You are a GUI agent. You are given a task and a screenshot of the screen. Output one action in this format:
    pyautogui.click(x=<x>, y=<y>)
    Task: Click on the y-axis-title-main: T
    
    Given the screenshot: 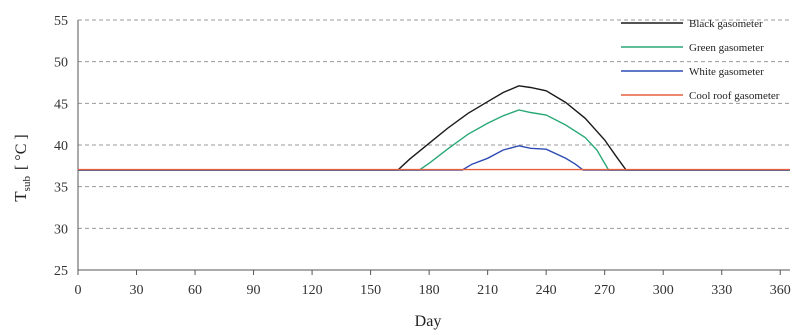 What is the action you would take?
    pyautogui.click(x=20, y=196)
    